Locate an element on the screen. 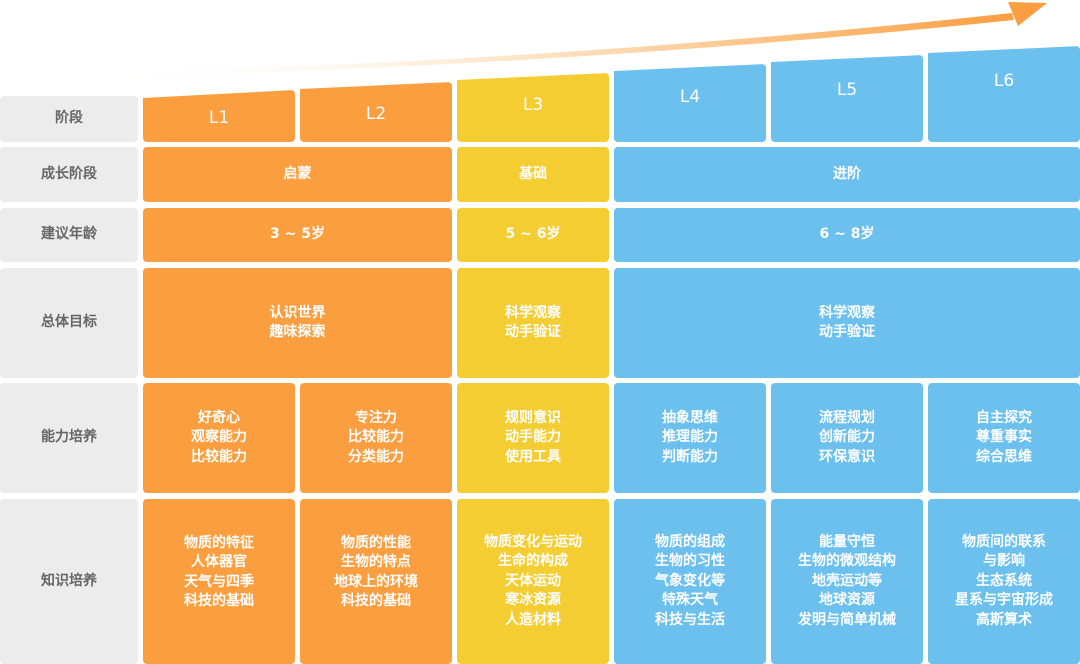 This screenshot has width=1080, height=664. row-label-goal: 总体目标 is located at coordinates (69, 323).